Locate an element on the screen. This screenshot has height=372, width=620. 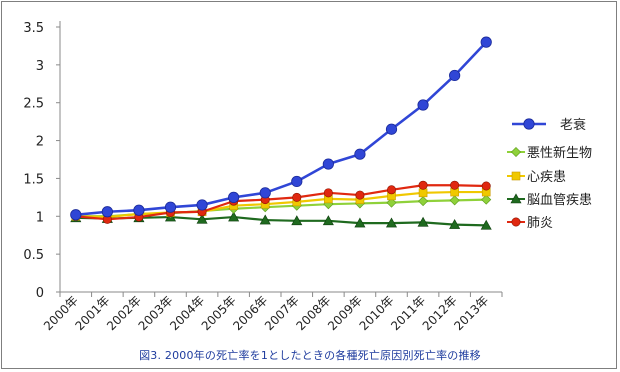
x-tick-label: 2007年 is located at coordinates (282, 313).